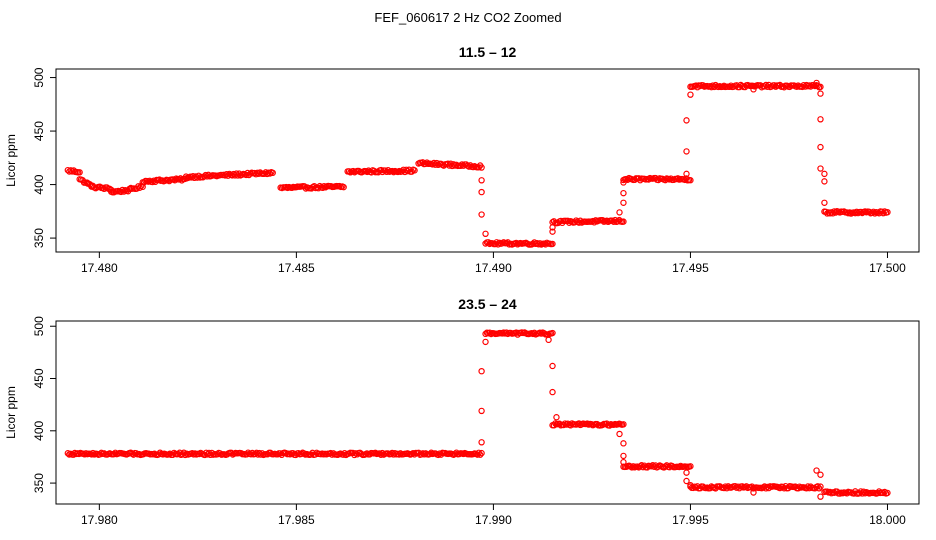 The height and width of the screenshot is (540, 936). What do you see at coordinates (690, 520) in the screenshot?
I see `x-tick-label: 17.995` at bounding box center [690, 520].